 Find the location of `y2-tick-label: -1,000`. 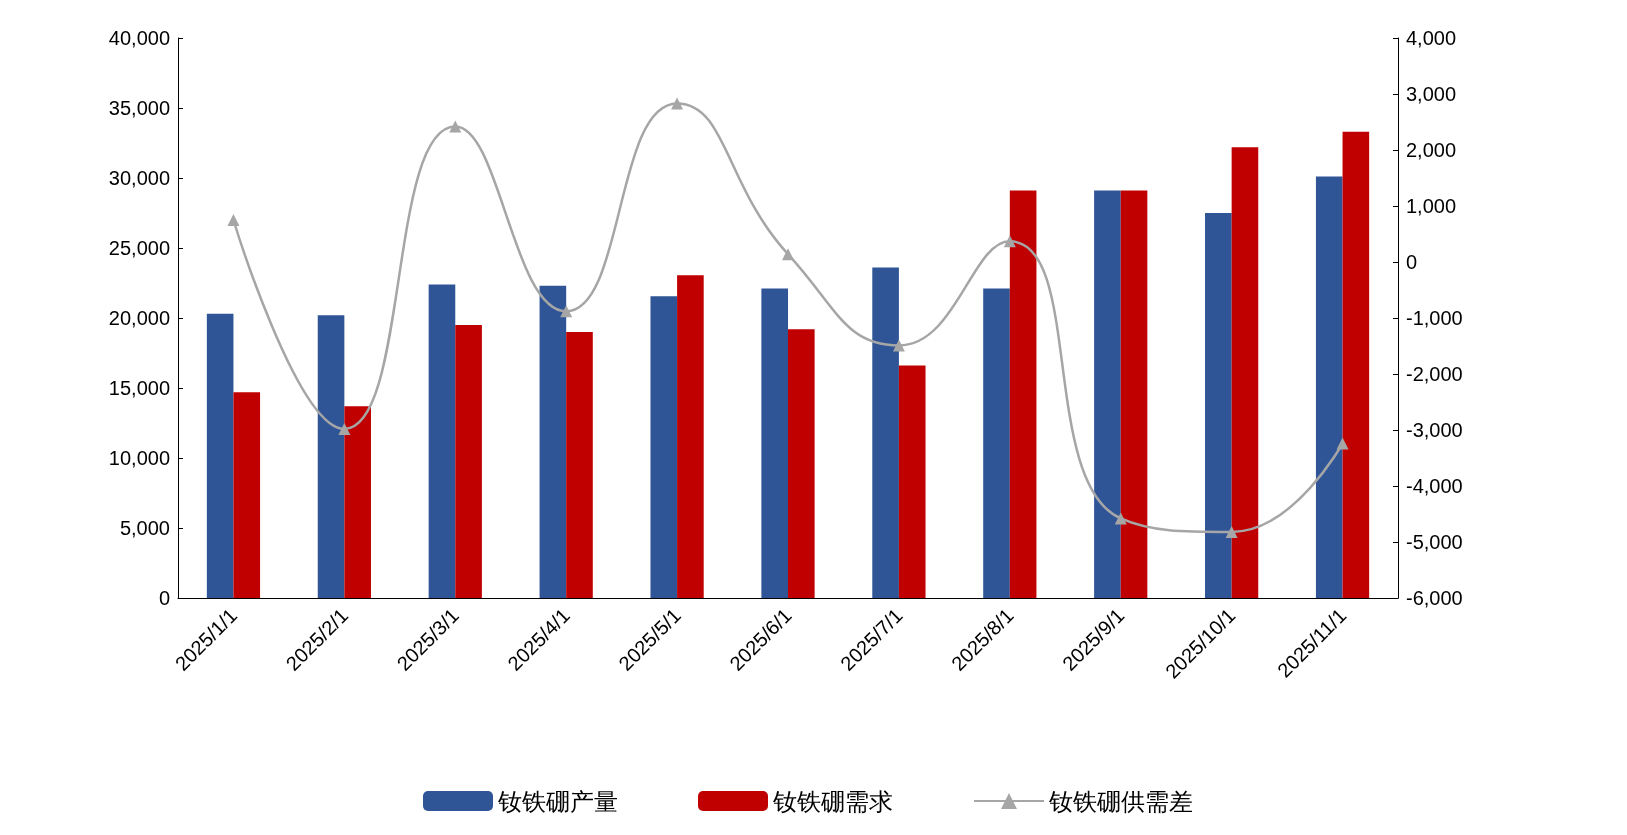

y2-tick-label: -1,000 is located at coordinates (1434, 318).